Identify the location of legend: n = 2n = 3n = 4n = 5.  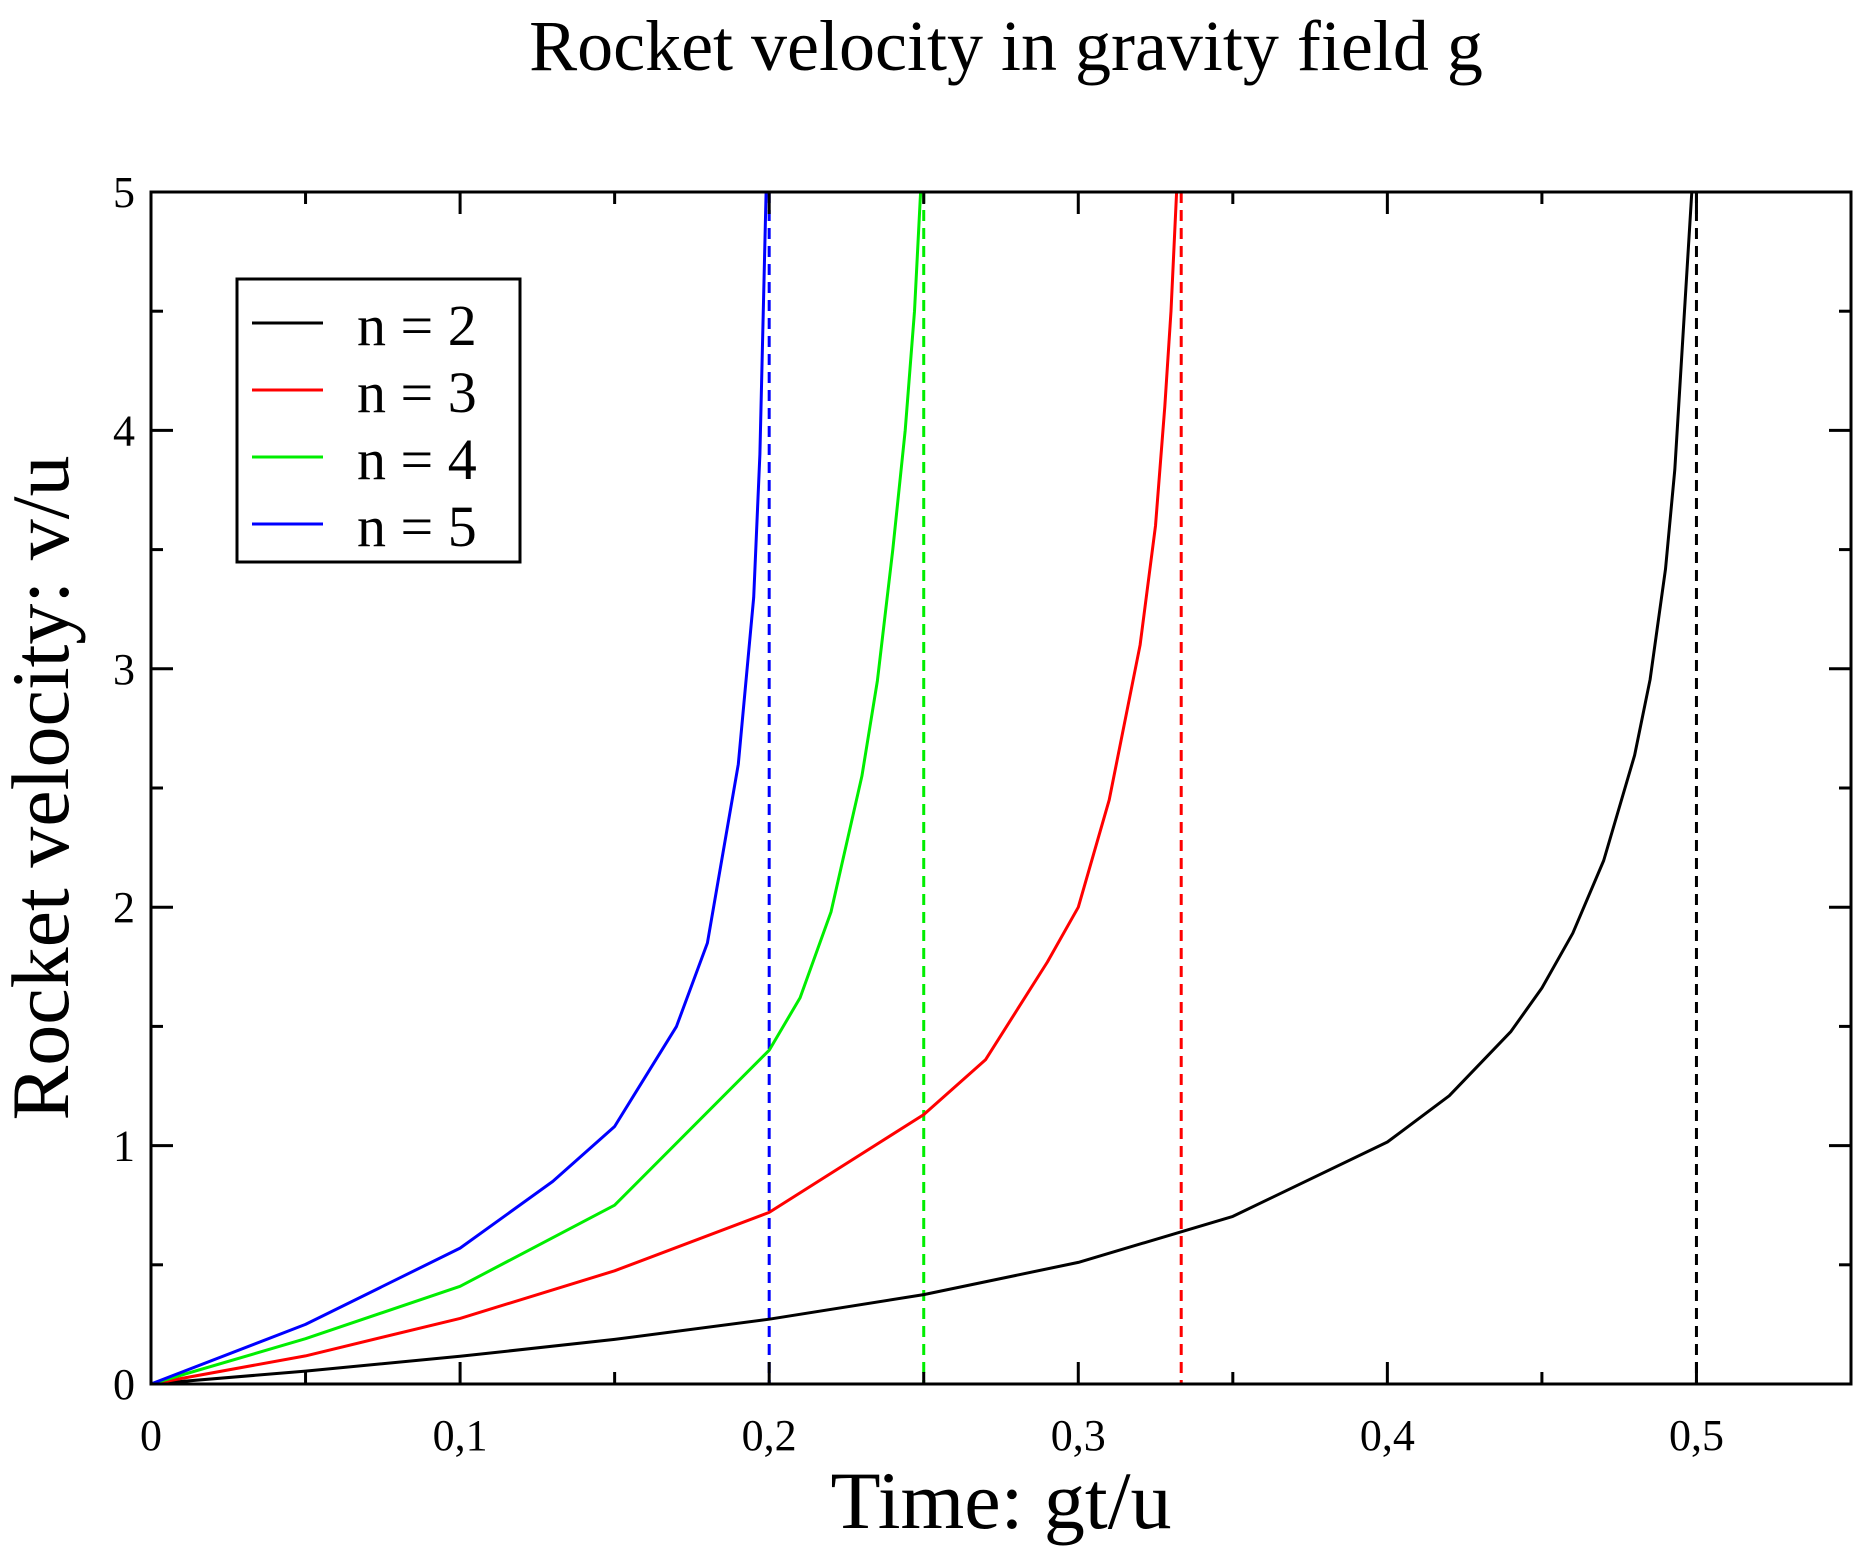
(378, 420).